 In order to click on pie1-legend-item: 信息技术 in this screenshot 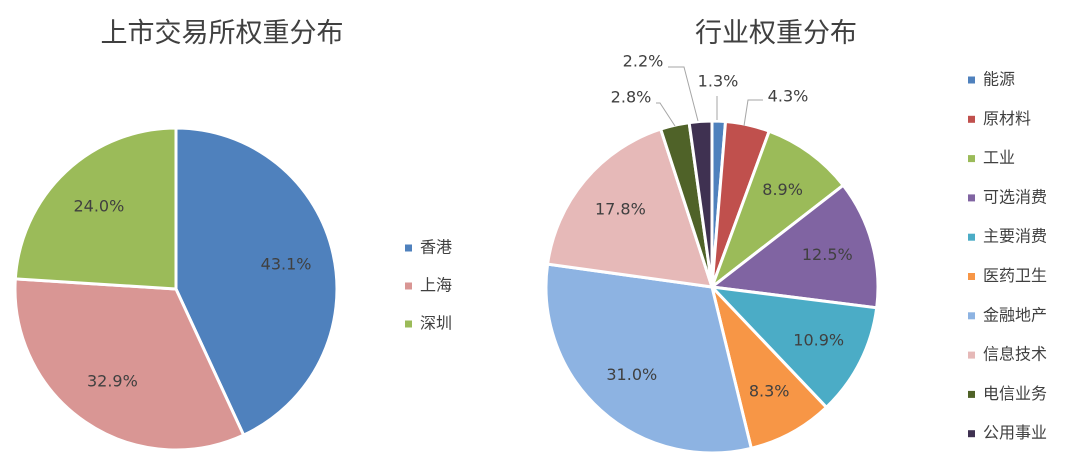, I will do `click(1007, 354)`.